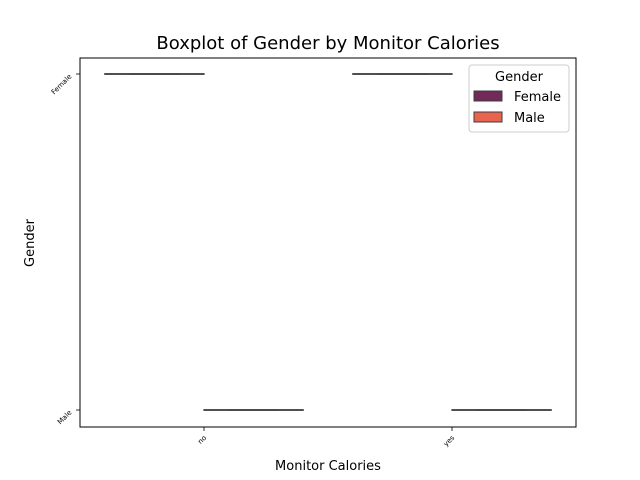 Image resolution: width=640 pixels, height=480 pixels. I want to click on x-tick-label-no: no, so click(202, 440).